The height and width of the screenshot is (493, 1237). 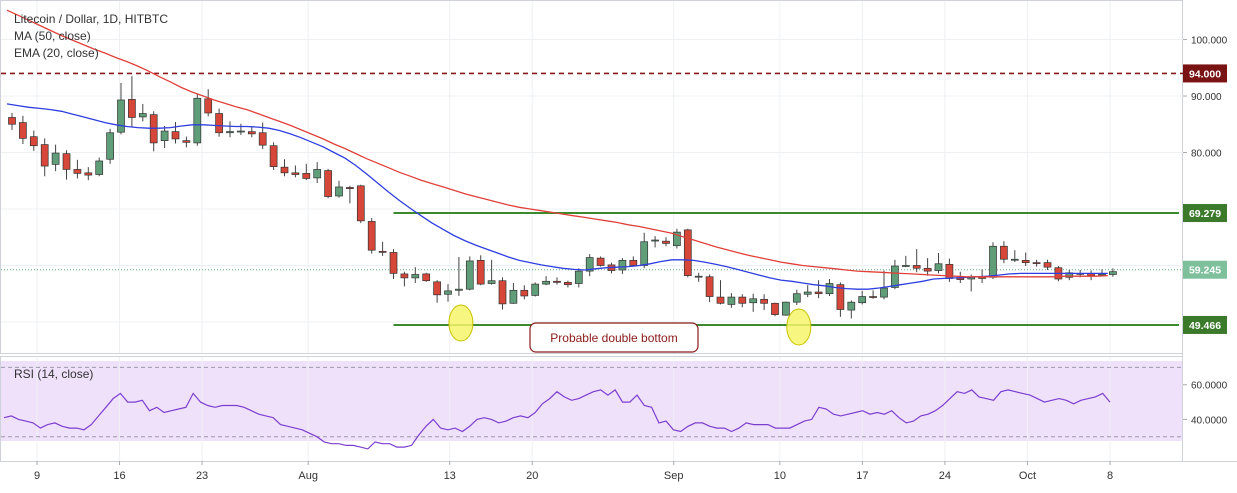 I want to click on rsi-tick-label: 40.0000, so click(x=1209, y=420).